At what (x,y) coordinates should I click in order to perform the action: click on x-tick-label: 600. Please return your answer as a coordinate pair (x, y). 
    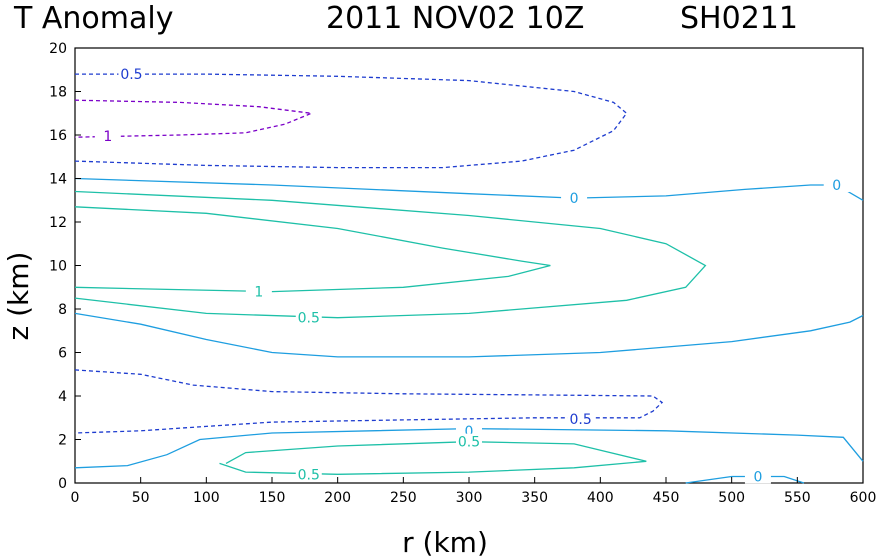
    Looking at the image, I should click on (863, 498).